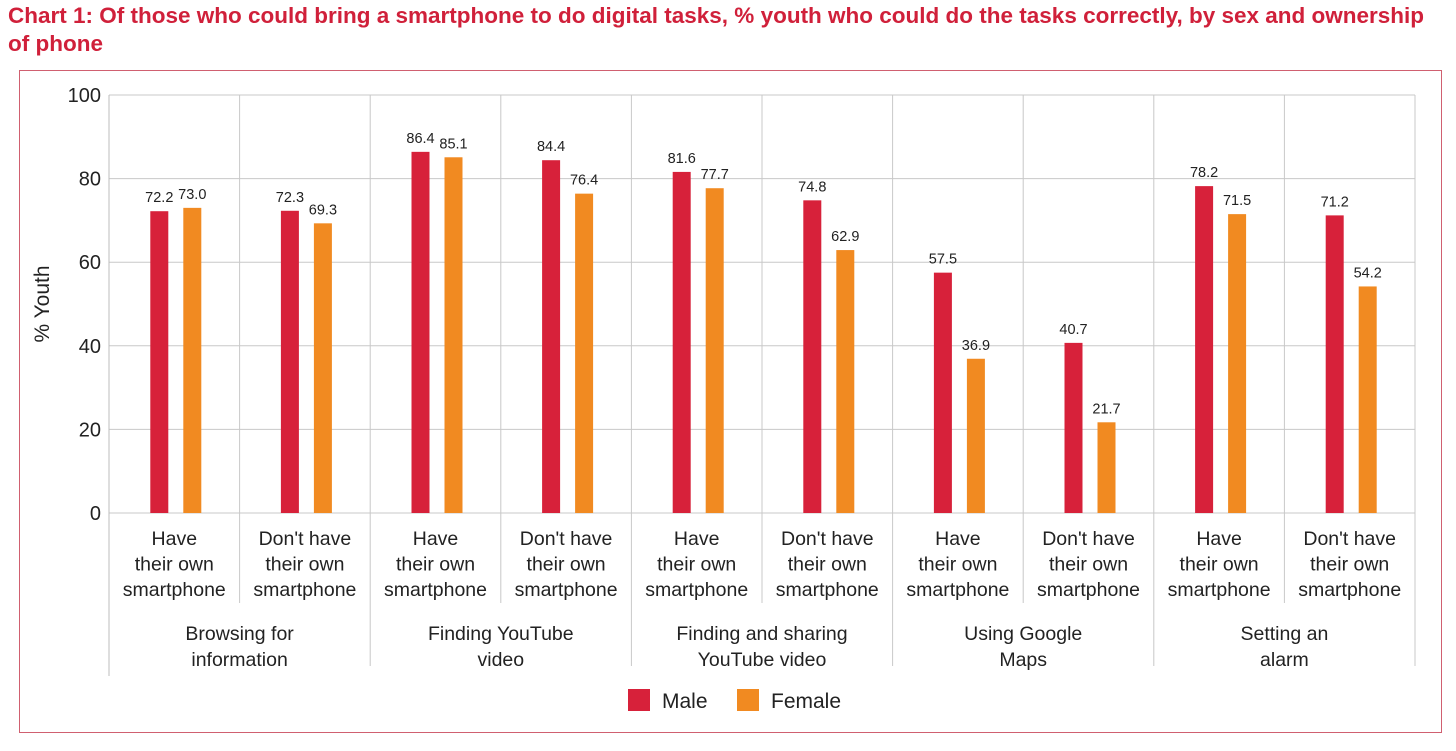 The width and height of the screenshot is (1456, 751). What do you see at coordinates (976, 346) in the screenshot?
I see `data-label-female: 36.9` at bounding box center [976, 346].